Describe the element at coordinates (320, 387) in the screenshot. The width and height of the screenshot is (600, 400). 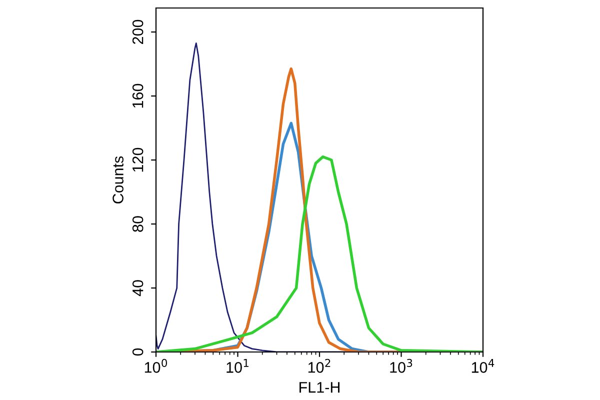
I see `x-axis-title: FL1-H` at that location.